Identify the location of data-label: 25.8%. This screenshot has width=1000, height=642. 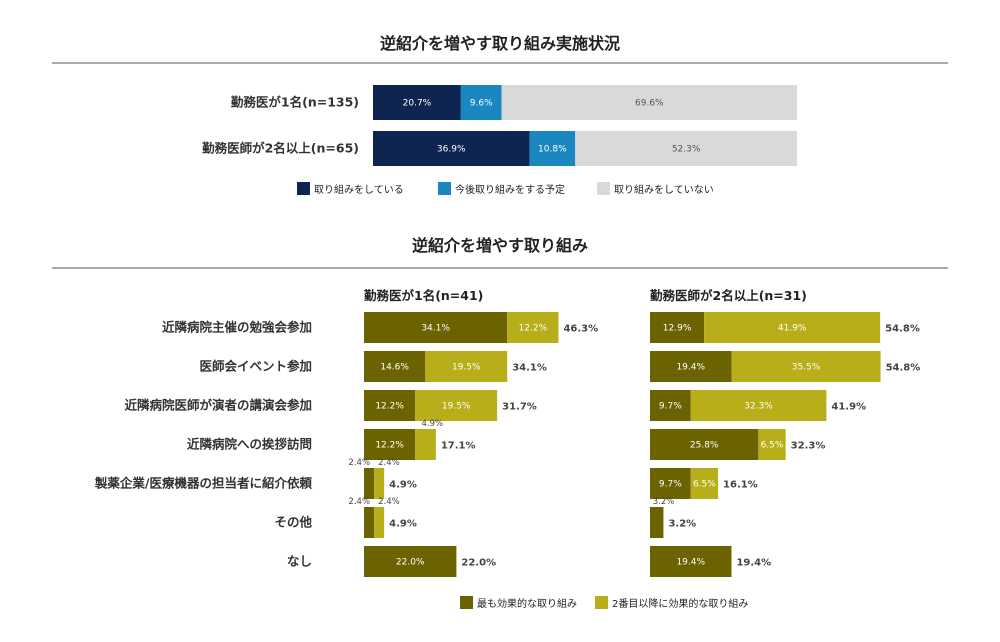
(704, 446).